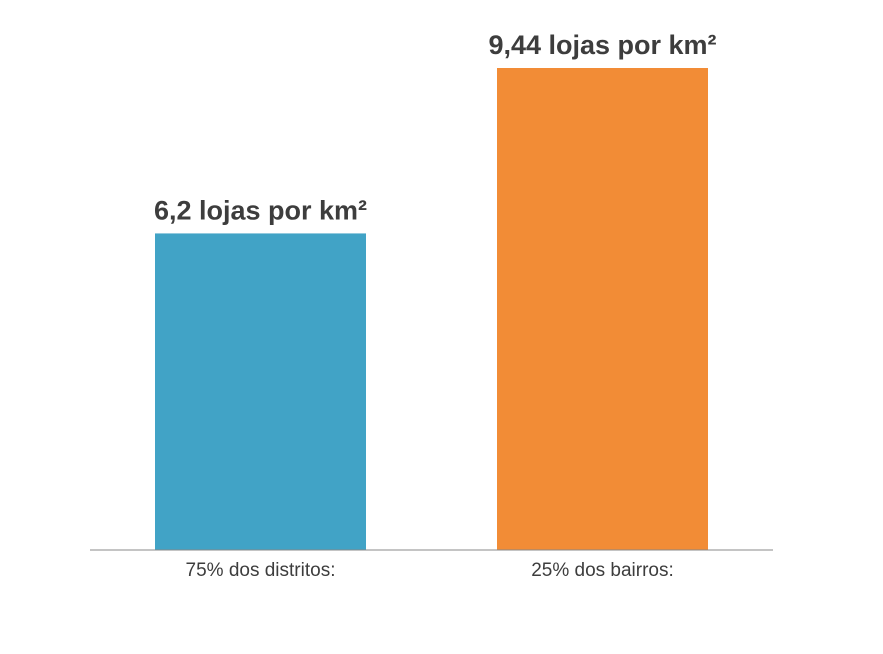  I want to click on bar-value-label-2: 9,44 lojas por km², so click(602, 45).